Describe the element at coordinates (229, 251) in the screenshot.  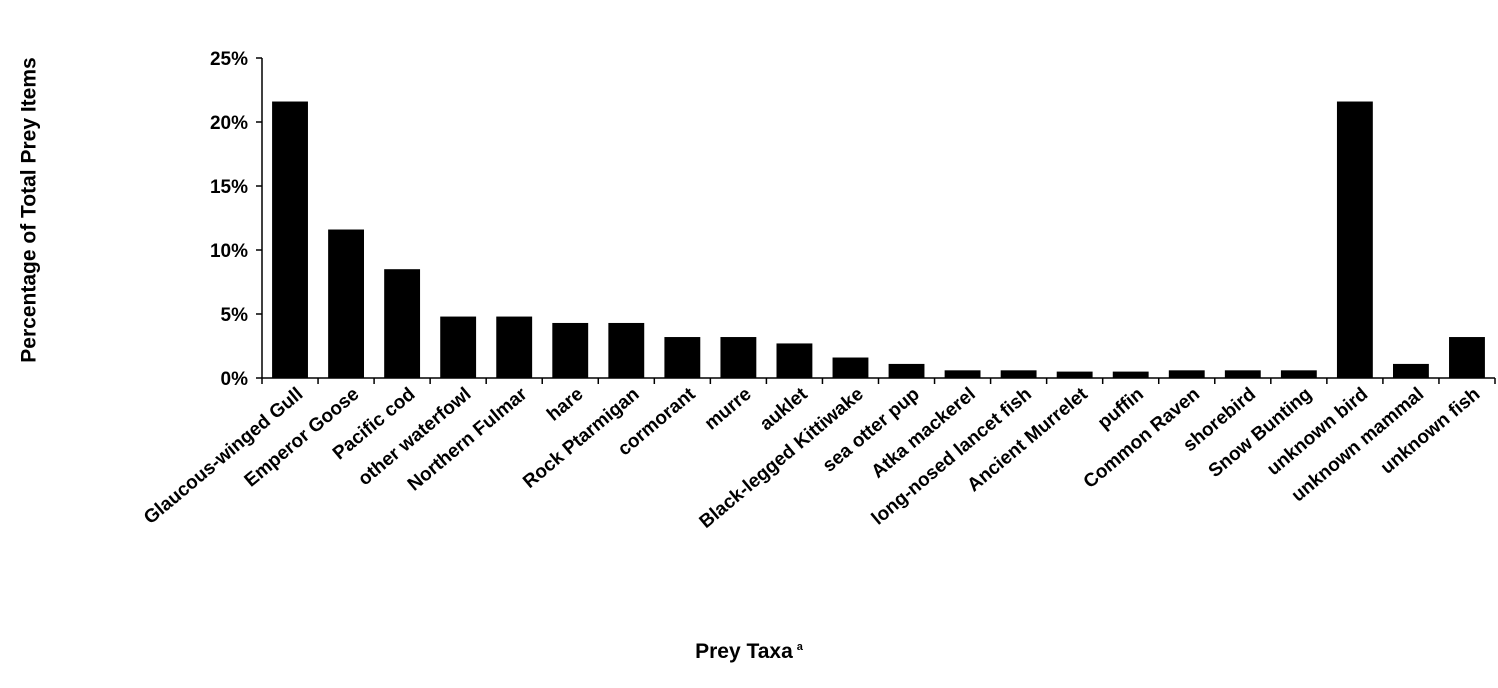
I see `y-tick-label: 10%` at that location.